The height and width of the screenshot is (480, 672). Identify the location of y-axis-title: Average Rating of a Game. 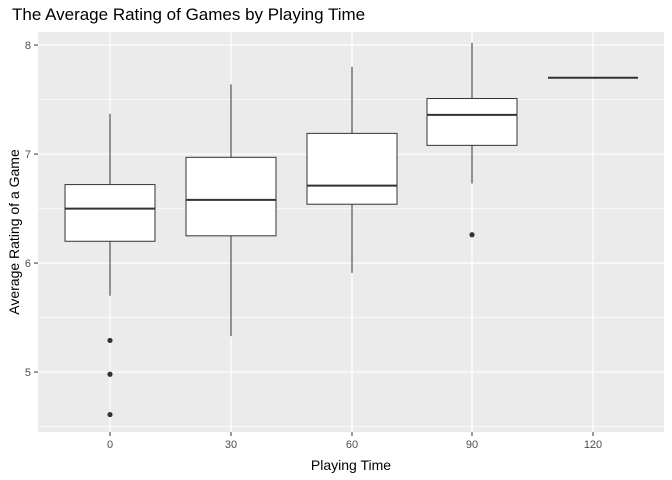
(14, 232).